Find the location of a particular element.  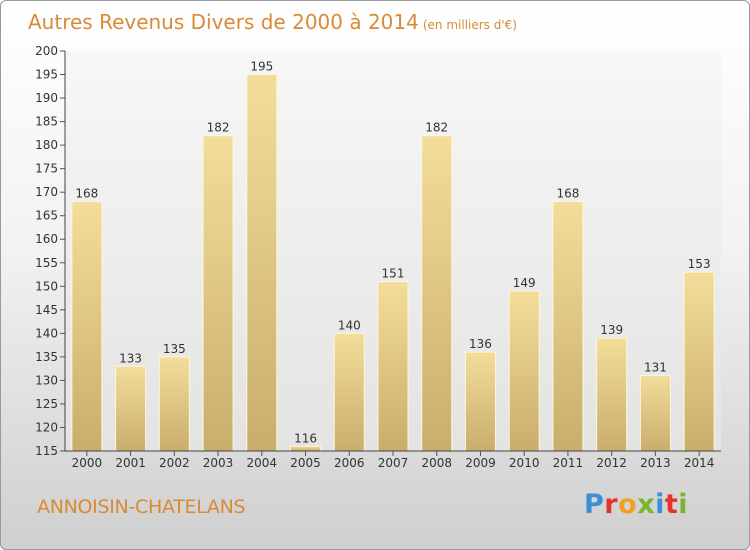

y-tick-label: 155 is located at coordinates (46, 263).